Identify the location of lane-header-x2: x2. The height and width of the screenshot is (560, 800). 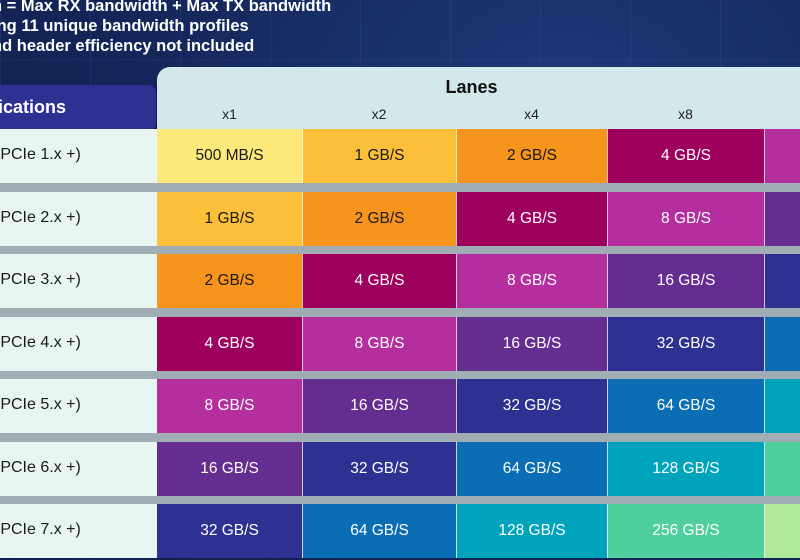
(379, 114).